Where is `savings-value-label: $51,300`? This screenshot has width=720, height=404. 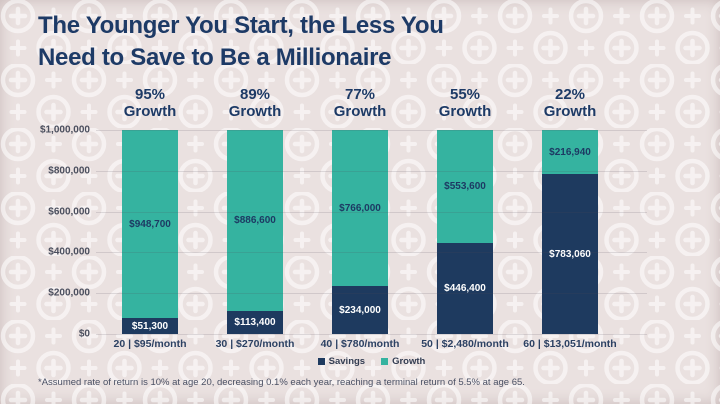
savings-value-label: $51,300 is located at coordinates (150, 326).